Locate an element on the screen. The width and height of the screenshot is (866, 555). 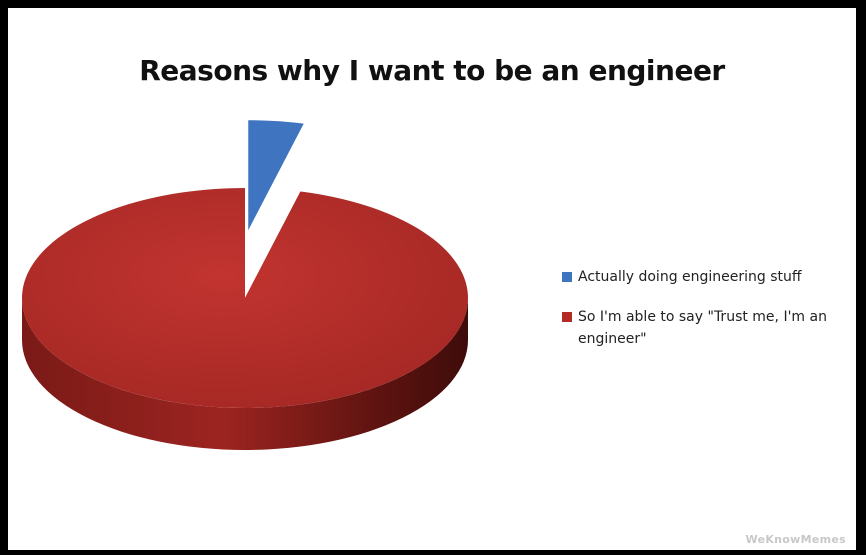
pie-slice-blue is located at coordinates (276, 175).